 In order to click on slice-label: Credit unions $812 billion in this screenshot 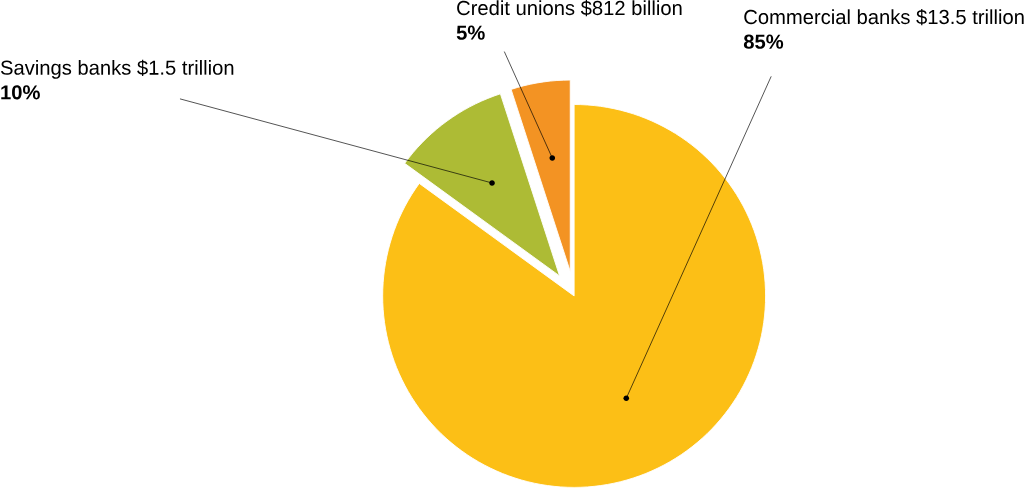, I will do `click(569, 8)`.